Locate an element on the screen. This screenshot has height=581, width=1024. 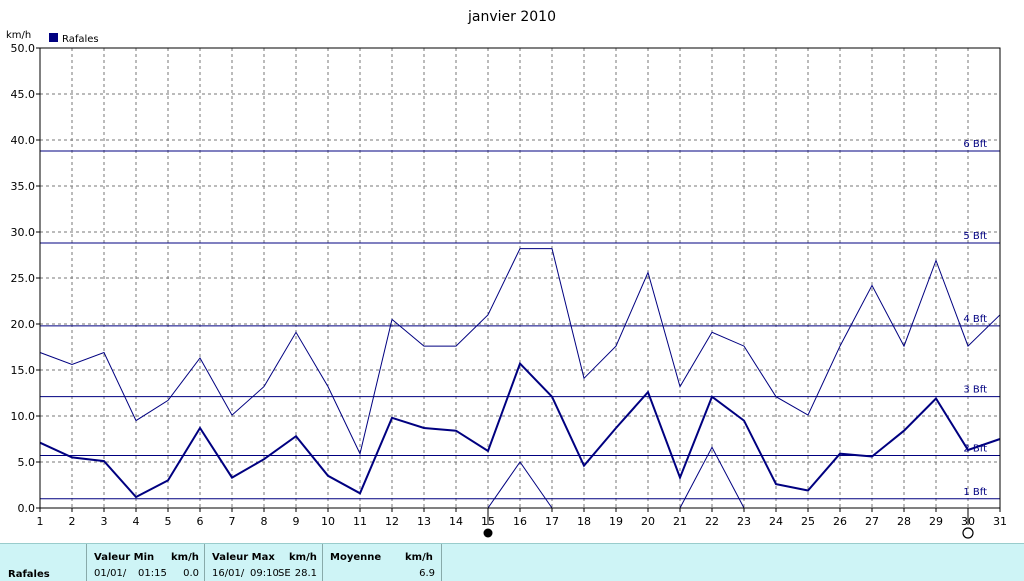
x-tick-label: 27 is located at coordinates (872, 521).